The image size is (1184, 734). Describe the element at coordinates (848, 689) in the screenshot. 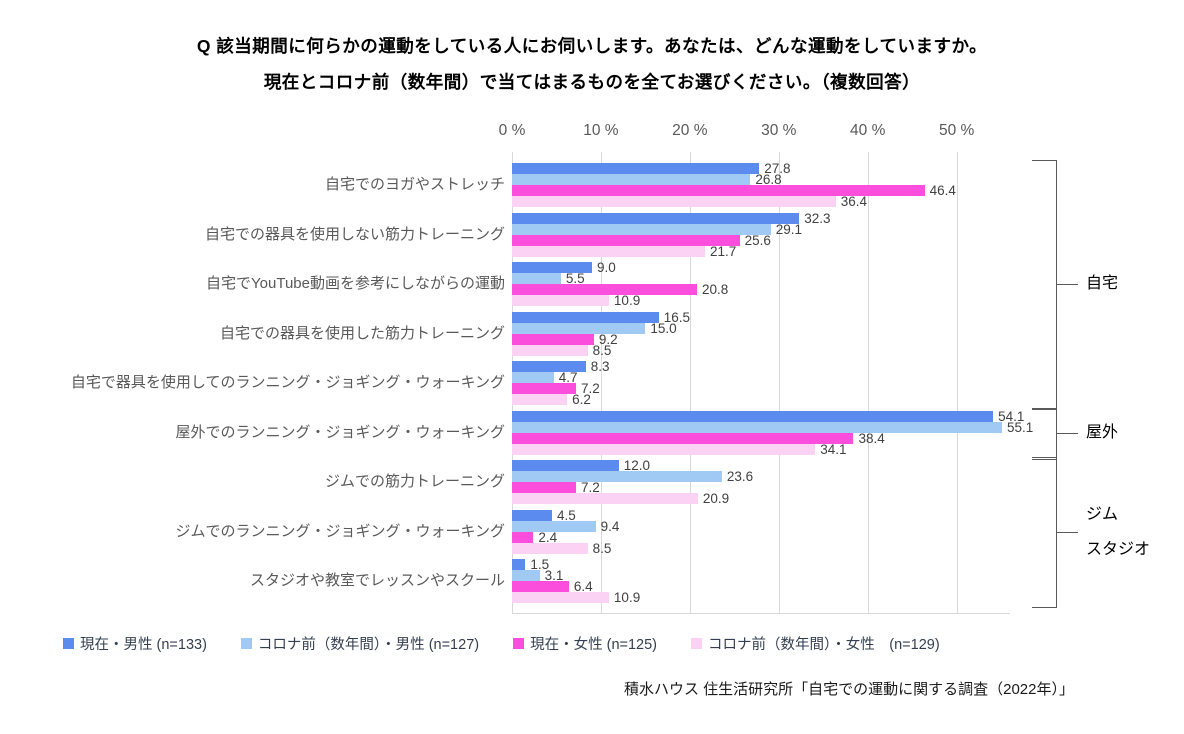

I see `source-credit: 積水ハウス 住生活研究所「自宅での運動に関する調査（2022年）」` at that location.